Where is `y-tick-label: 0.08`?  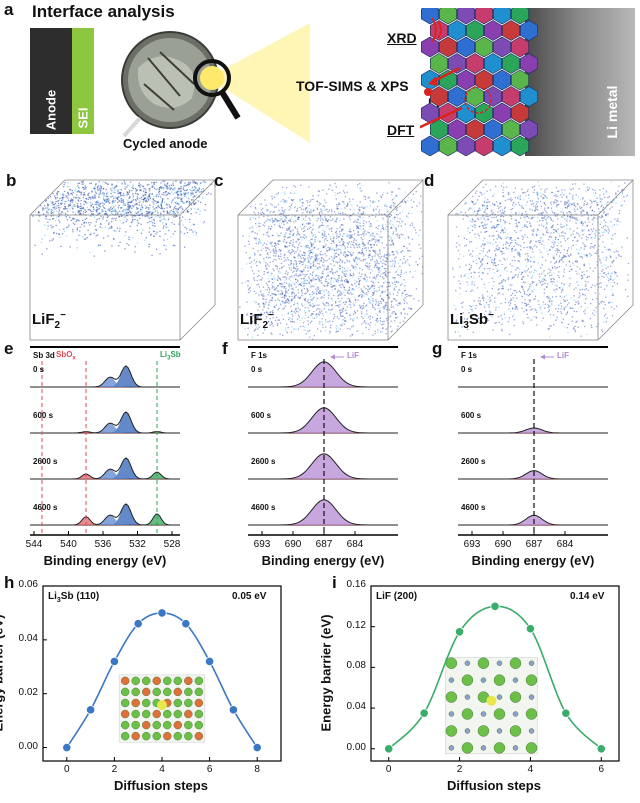 y-tick-label: 0.08 is located at coordinates (356, 666).